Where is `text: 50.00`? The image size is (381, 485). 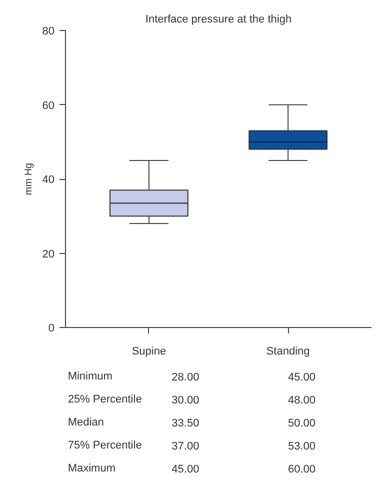
text: 50.00 is located at coordinates (302, 424).